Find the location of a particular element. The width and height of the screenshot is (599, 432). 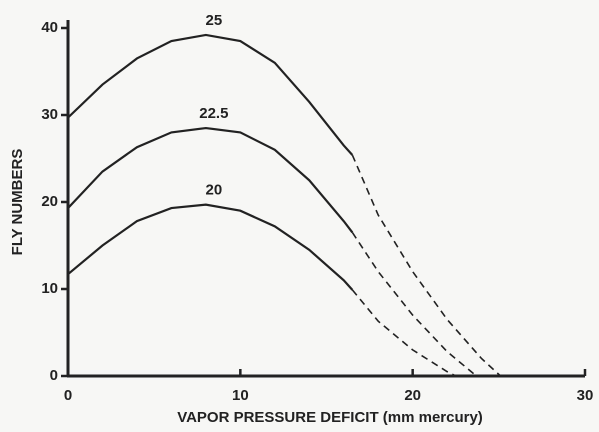

series-label: 25 is located at coordinates (214, 20).